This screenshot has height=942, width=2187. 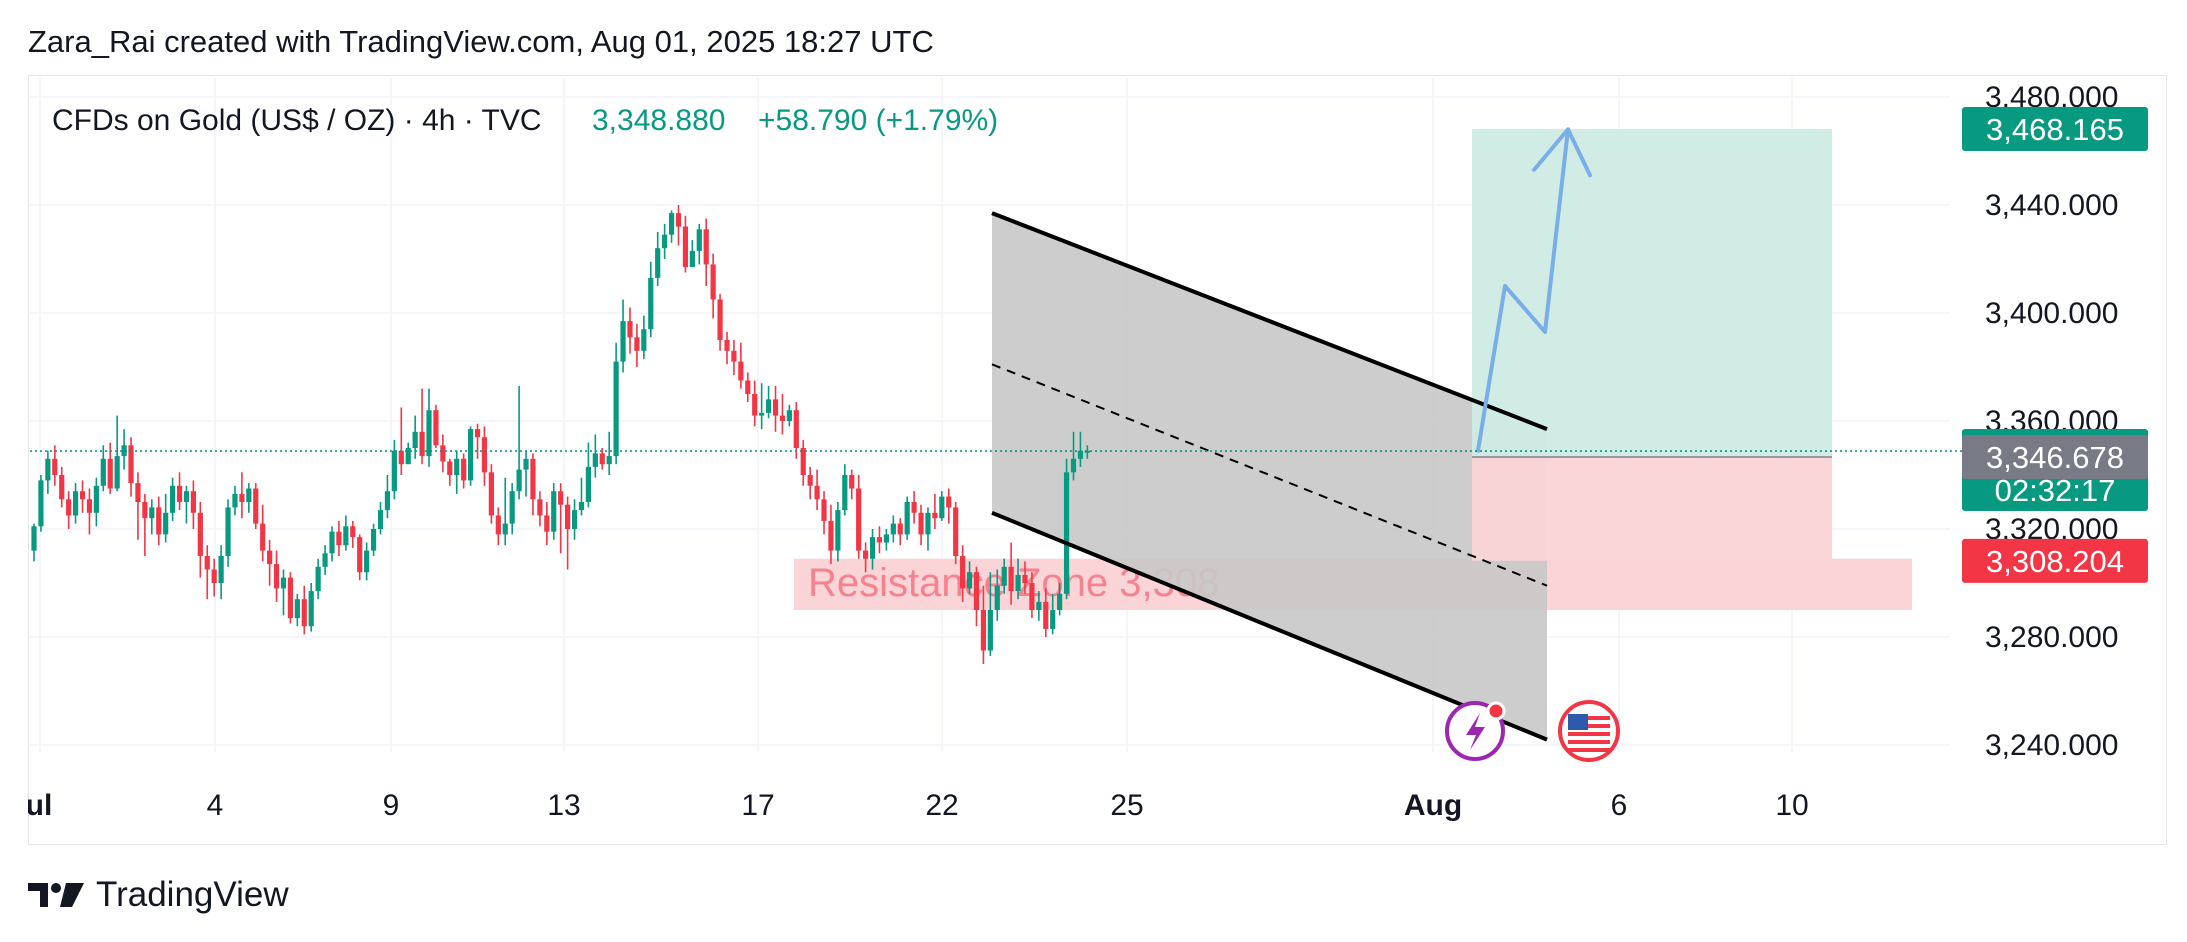 What do you see at coordinates (297, 120) in the screenshot?
I see `symbol-title: CFDs on Gold (US$ / OZ) · 4h · TVC` at bounding box center [297, 120].